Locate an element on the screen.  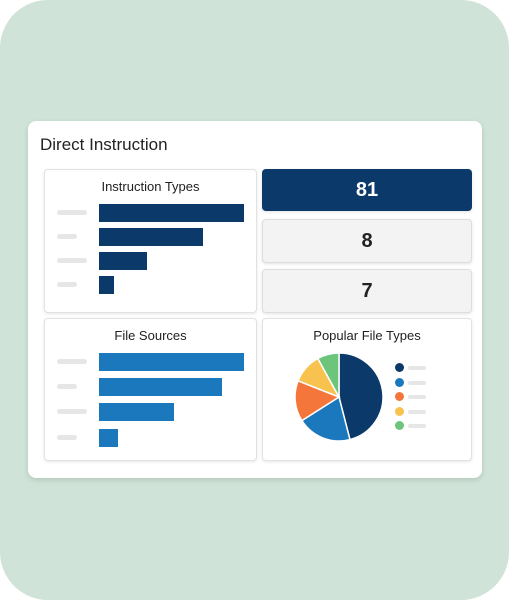
popular-file-types-title: Popular File Types is located at coordinates (367, 335).